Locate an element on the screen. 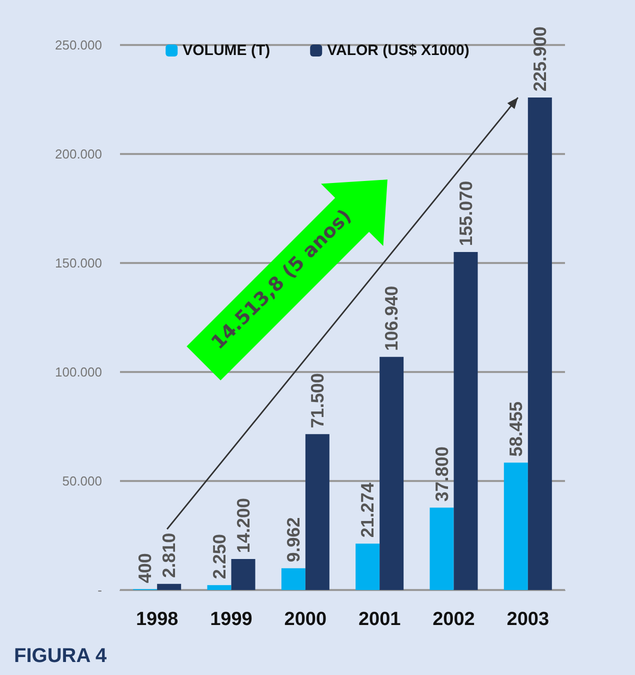 This screenshot has height=675, width=635. y-tick-label: - is located at coordinates (100, 590).